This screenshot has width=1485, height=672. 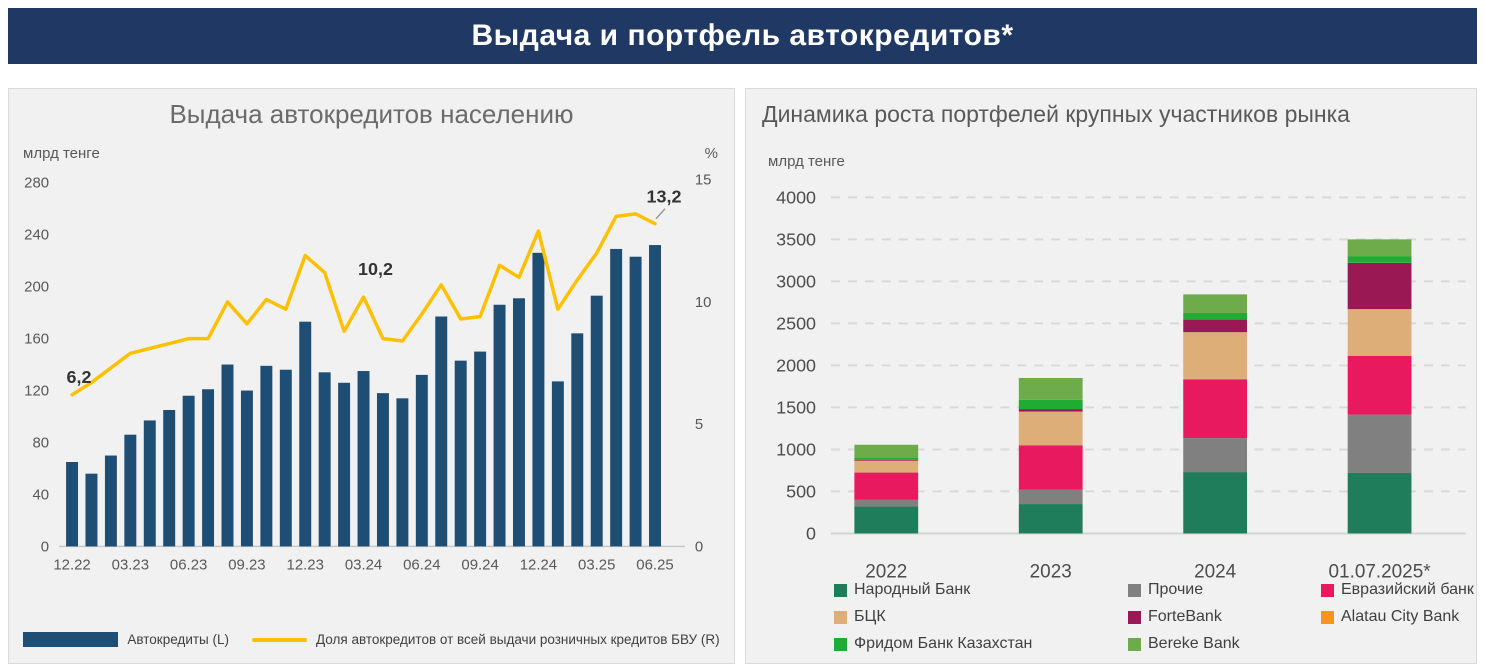 I want to click on left-axis-unit-label: млрд тенге, so click(x=61, y=153).